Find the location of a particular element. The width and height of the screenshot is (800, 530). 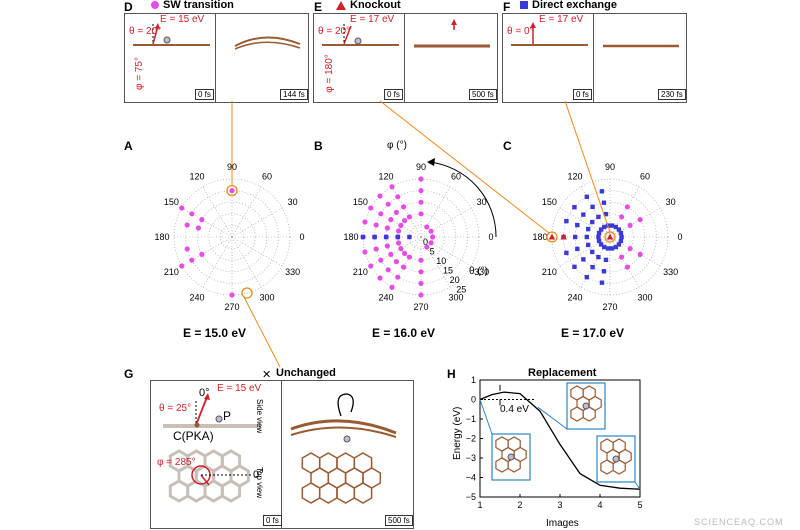

polar-angle-label: 240 is located at coordinates (385, 298).